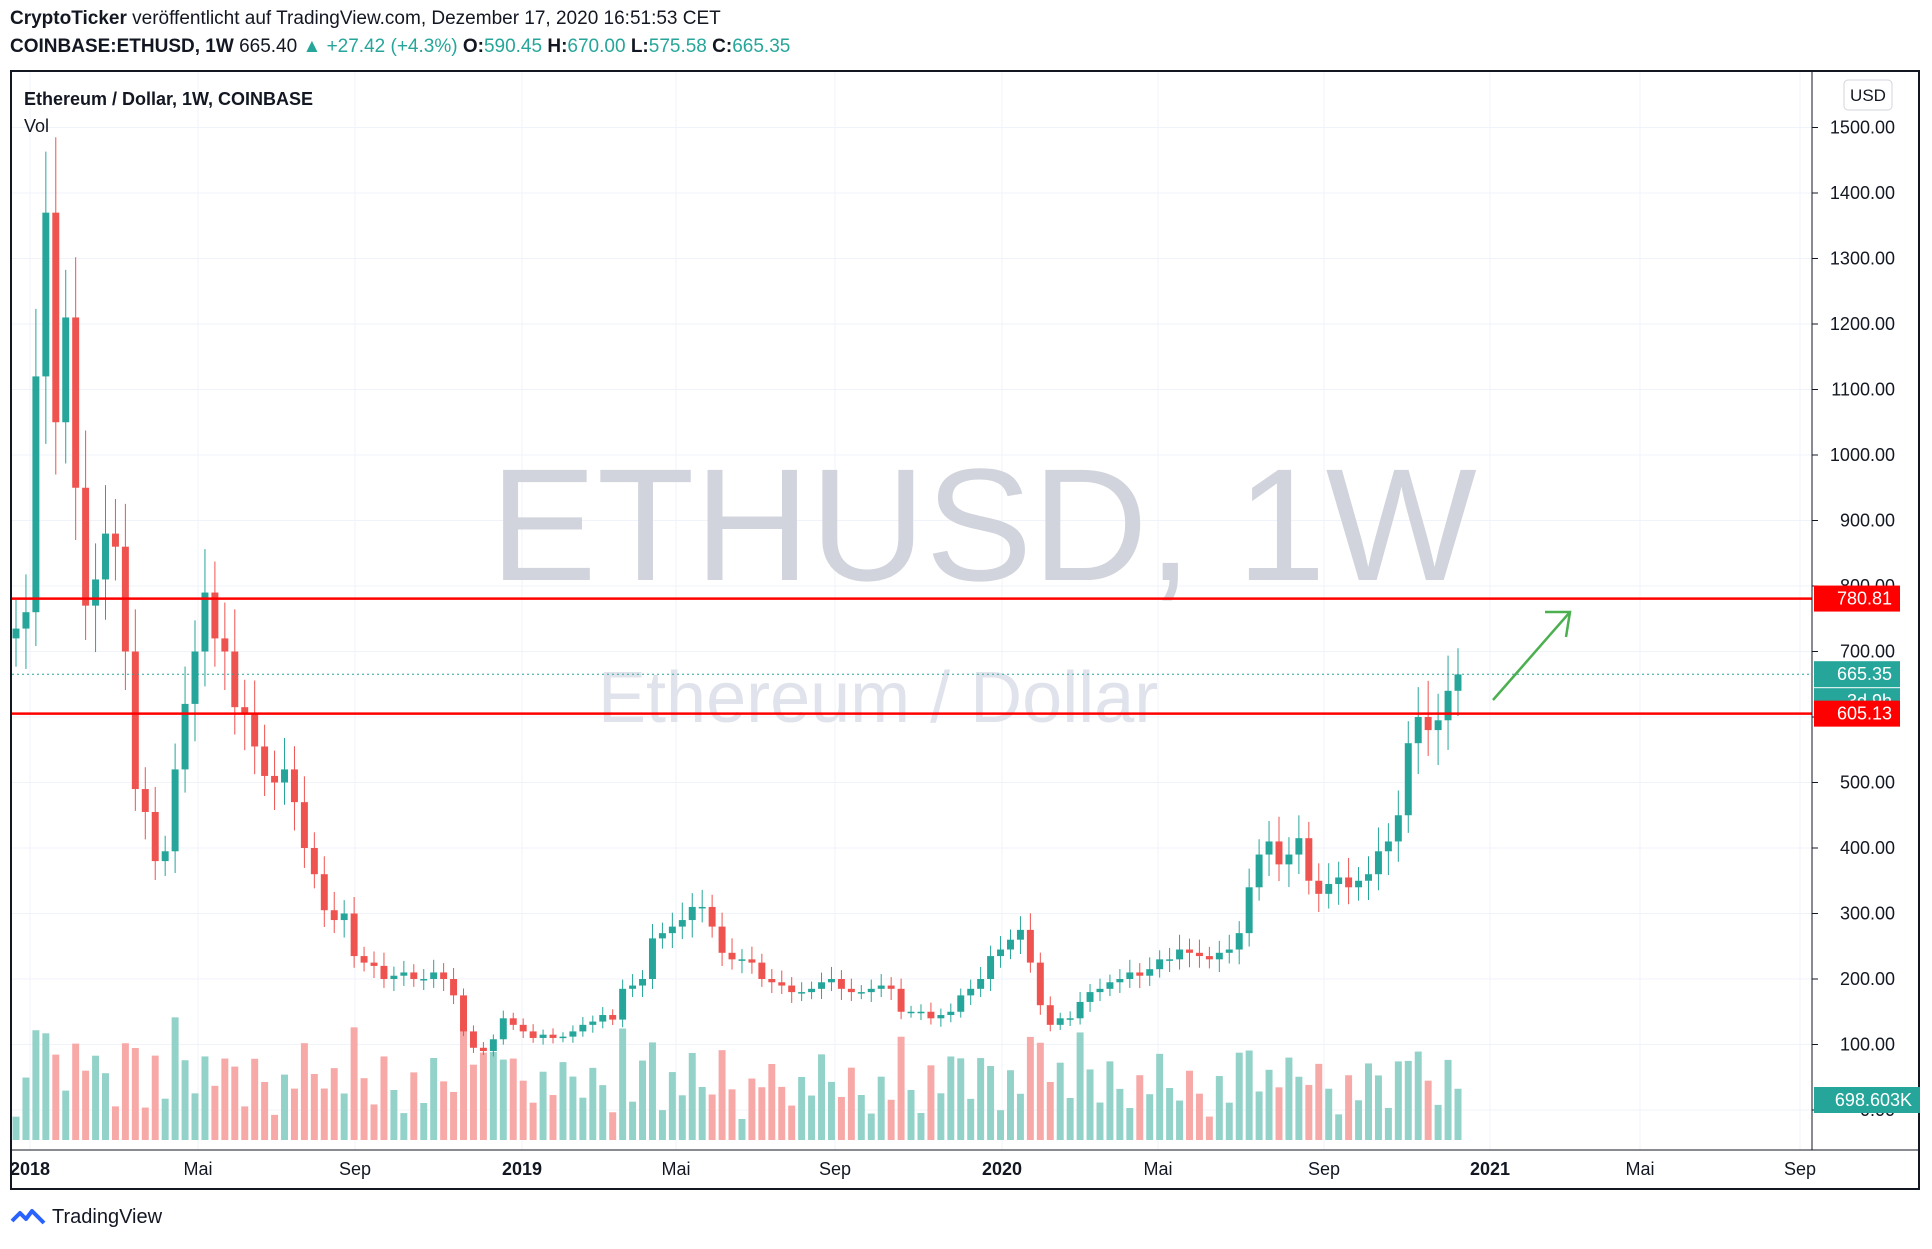  What do you see at coordinates (1800, 1169) in the screenshot?
I see `x-tick-label: Sep` at bounding box center [1800, 1169].